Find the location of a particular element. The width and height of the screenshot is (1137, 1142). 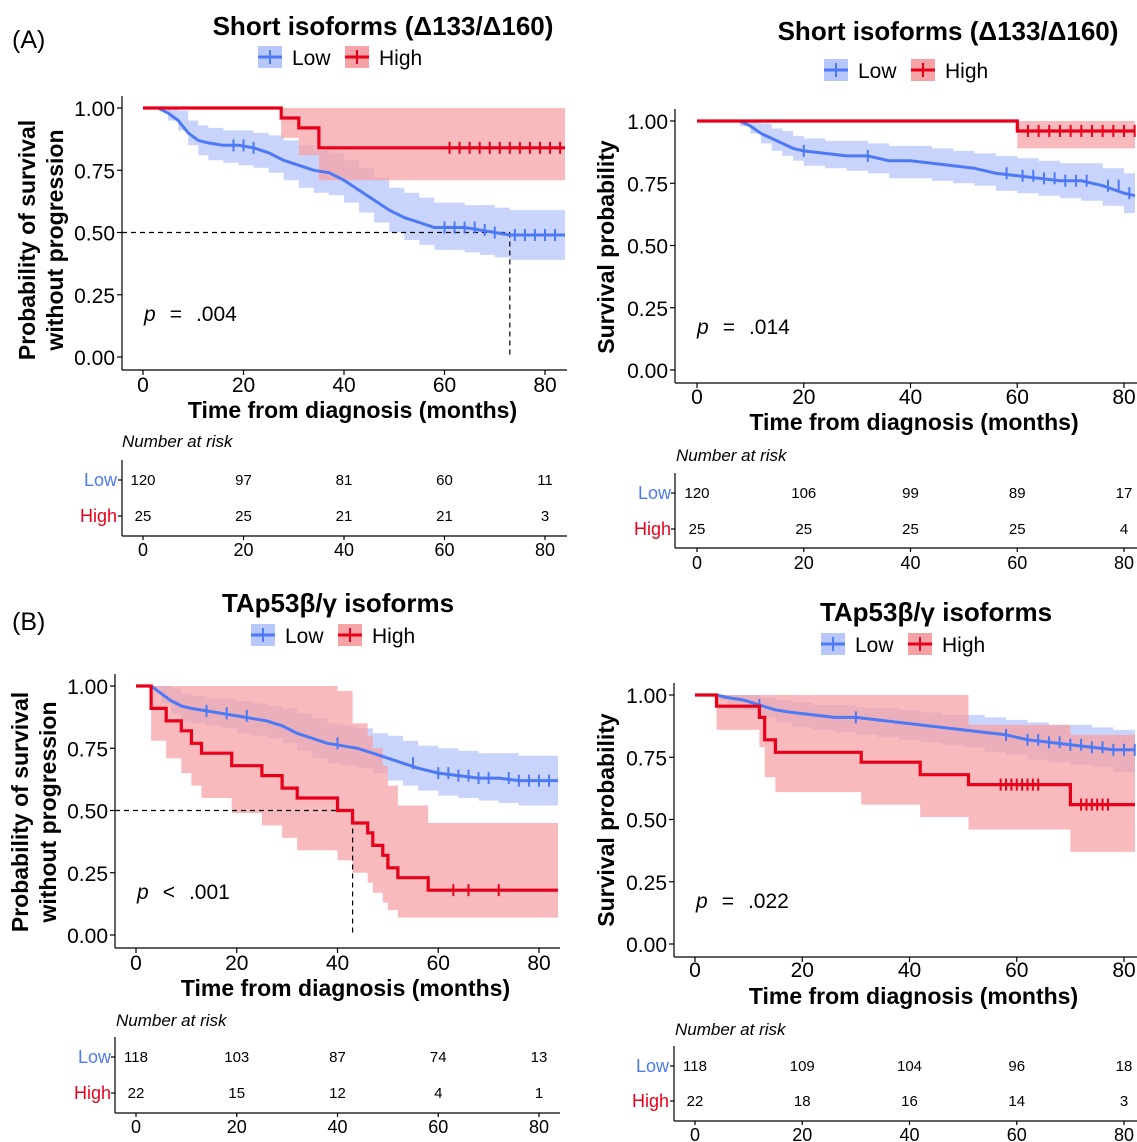

p-value-number: .004 is located at coordinates (216, 314).